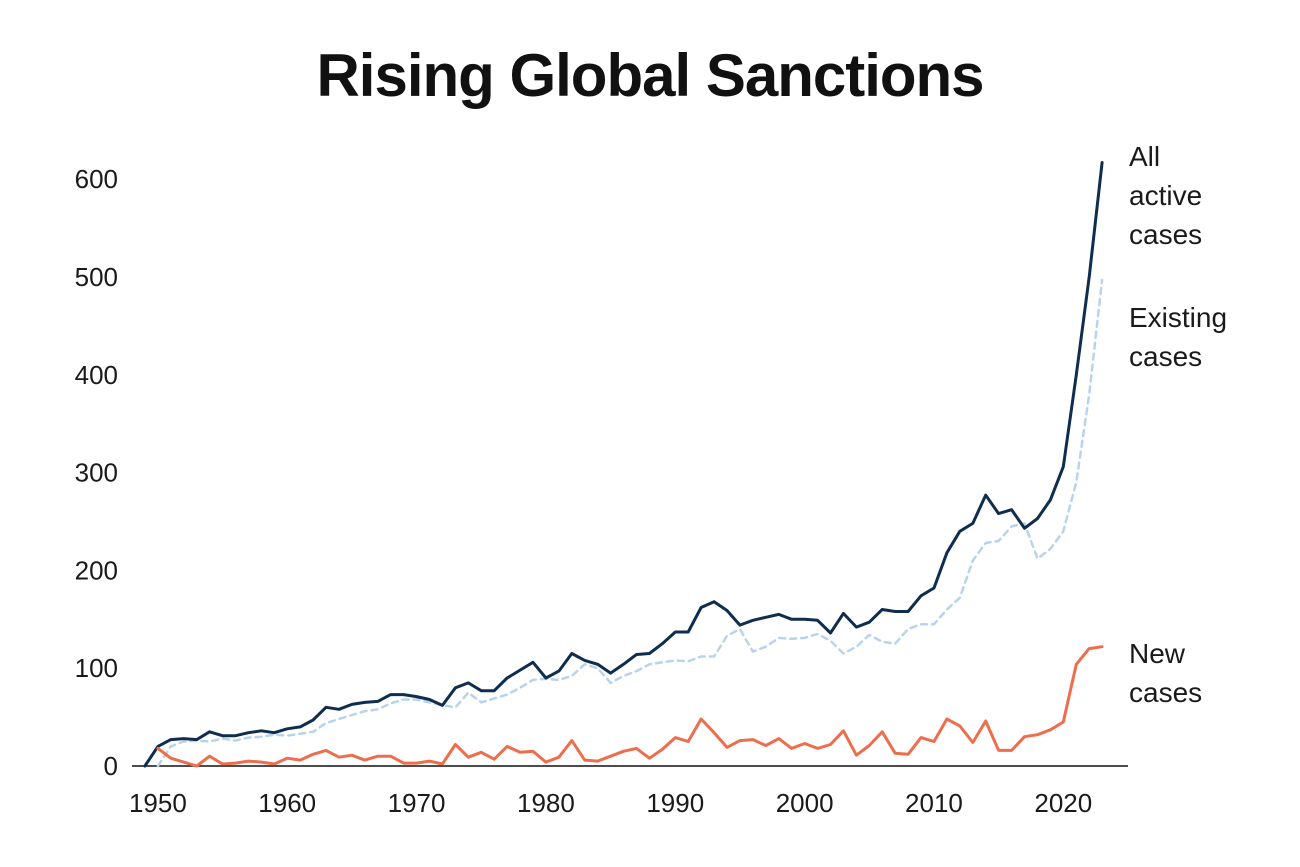 Image resolution: width=1300 pixels, height=867 pixels. I want to click on y-tick-label: 400, so click(96, 375).